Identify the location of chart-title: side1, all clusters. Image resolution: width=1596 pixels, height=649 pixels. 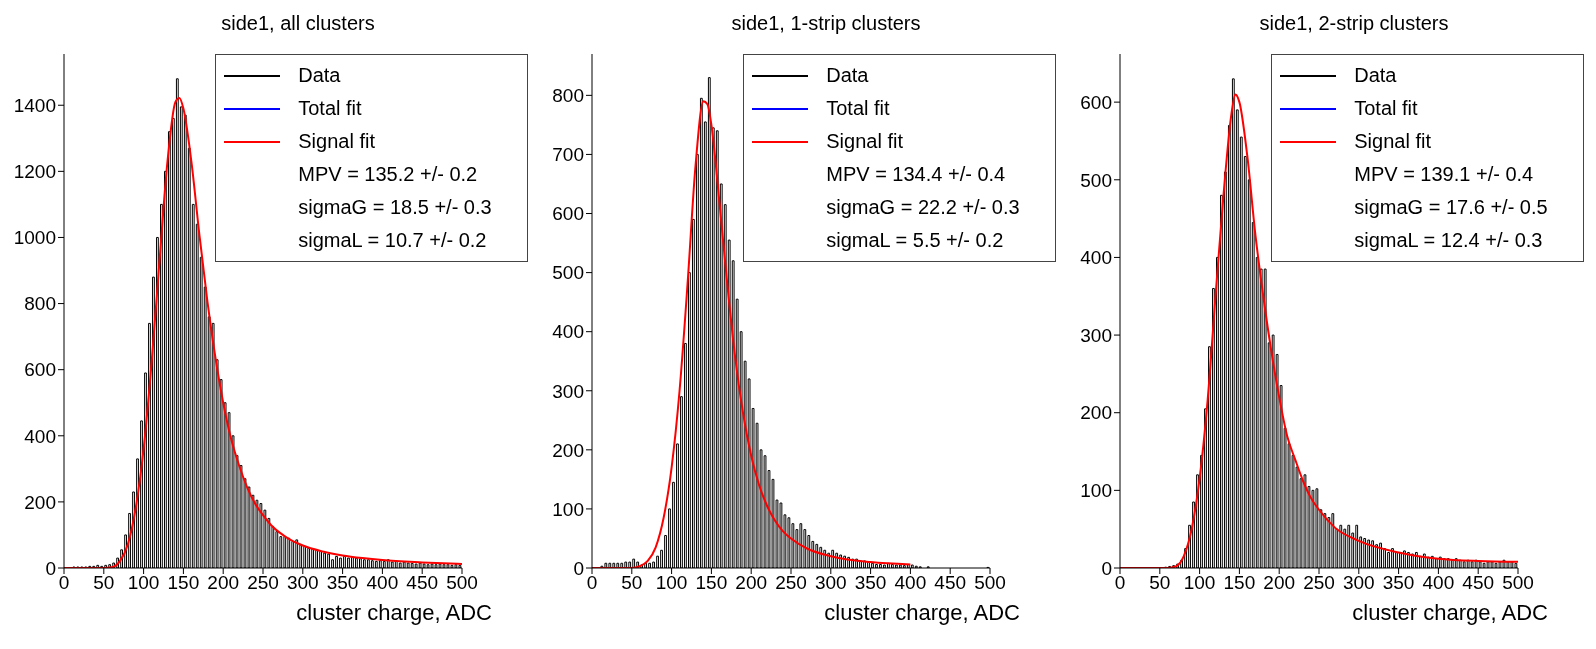
(298, 23).